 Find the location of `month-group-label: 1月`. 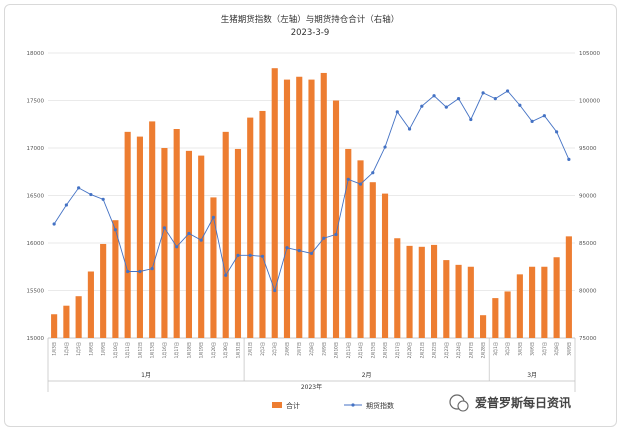

month-group-label: 1月 is located at coordinates (146, 375).